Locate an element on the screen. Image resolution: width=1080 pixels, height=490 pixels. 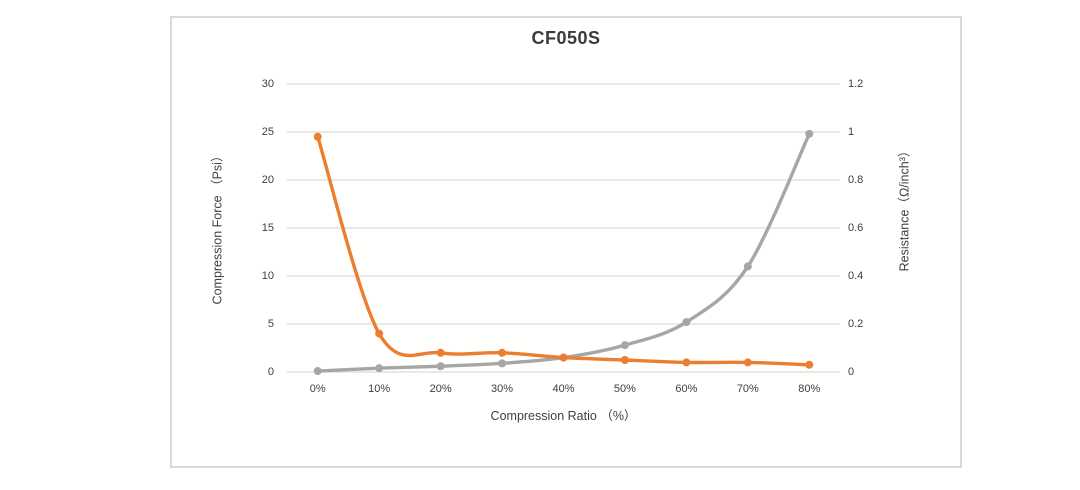
x-axis-tick-label: 10% is located at coordinates (379, 389).